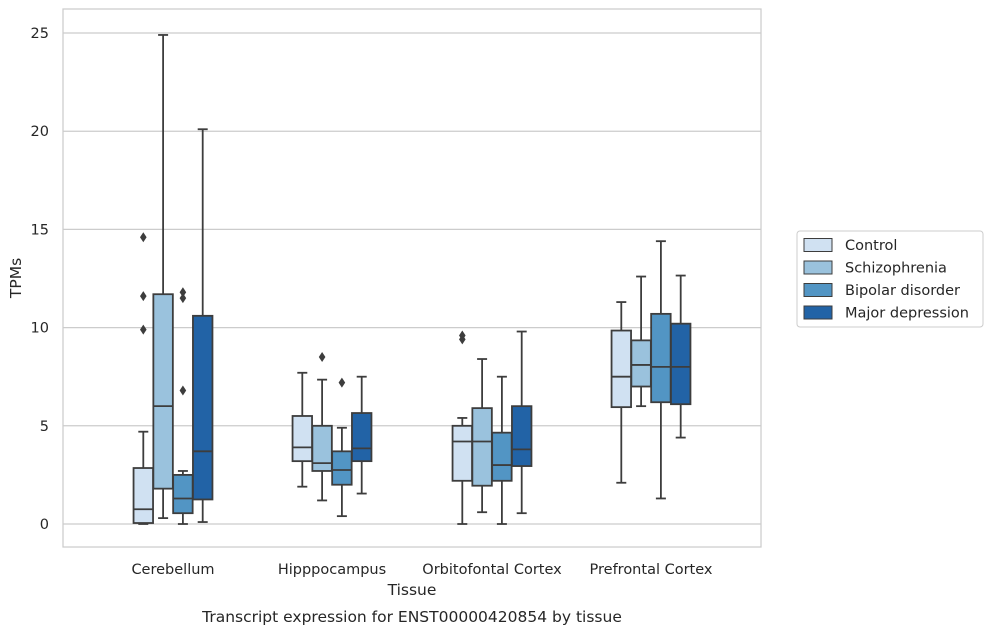 This screenshot has height=634, width=993. Describe the element at coordinates (907, 314) in the screenshot. I see `legend-label: Major depression` at that location.